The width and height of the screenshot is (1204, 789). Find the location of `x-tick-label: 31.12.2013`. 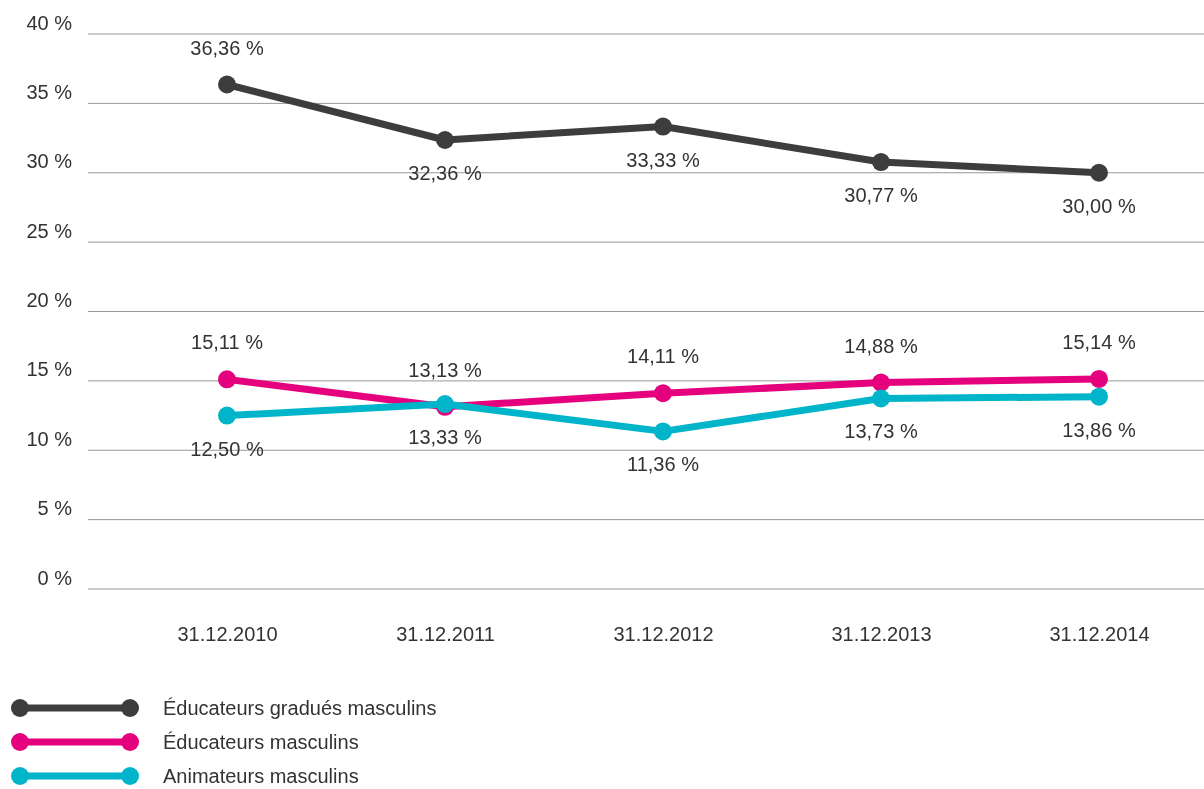

x-tick-label: 31.12.2013 is located at coordinates (881, 634).